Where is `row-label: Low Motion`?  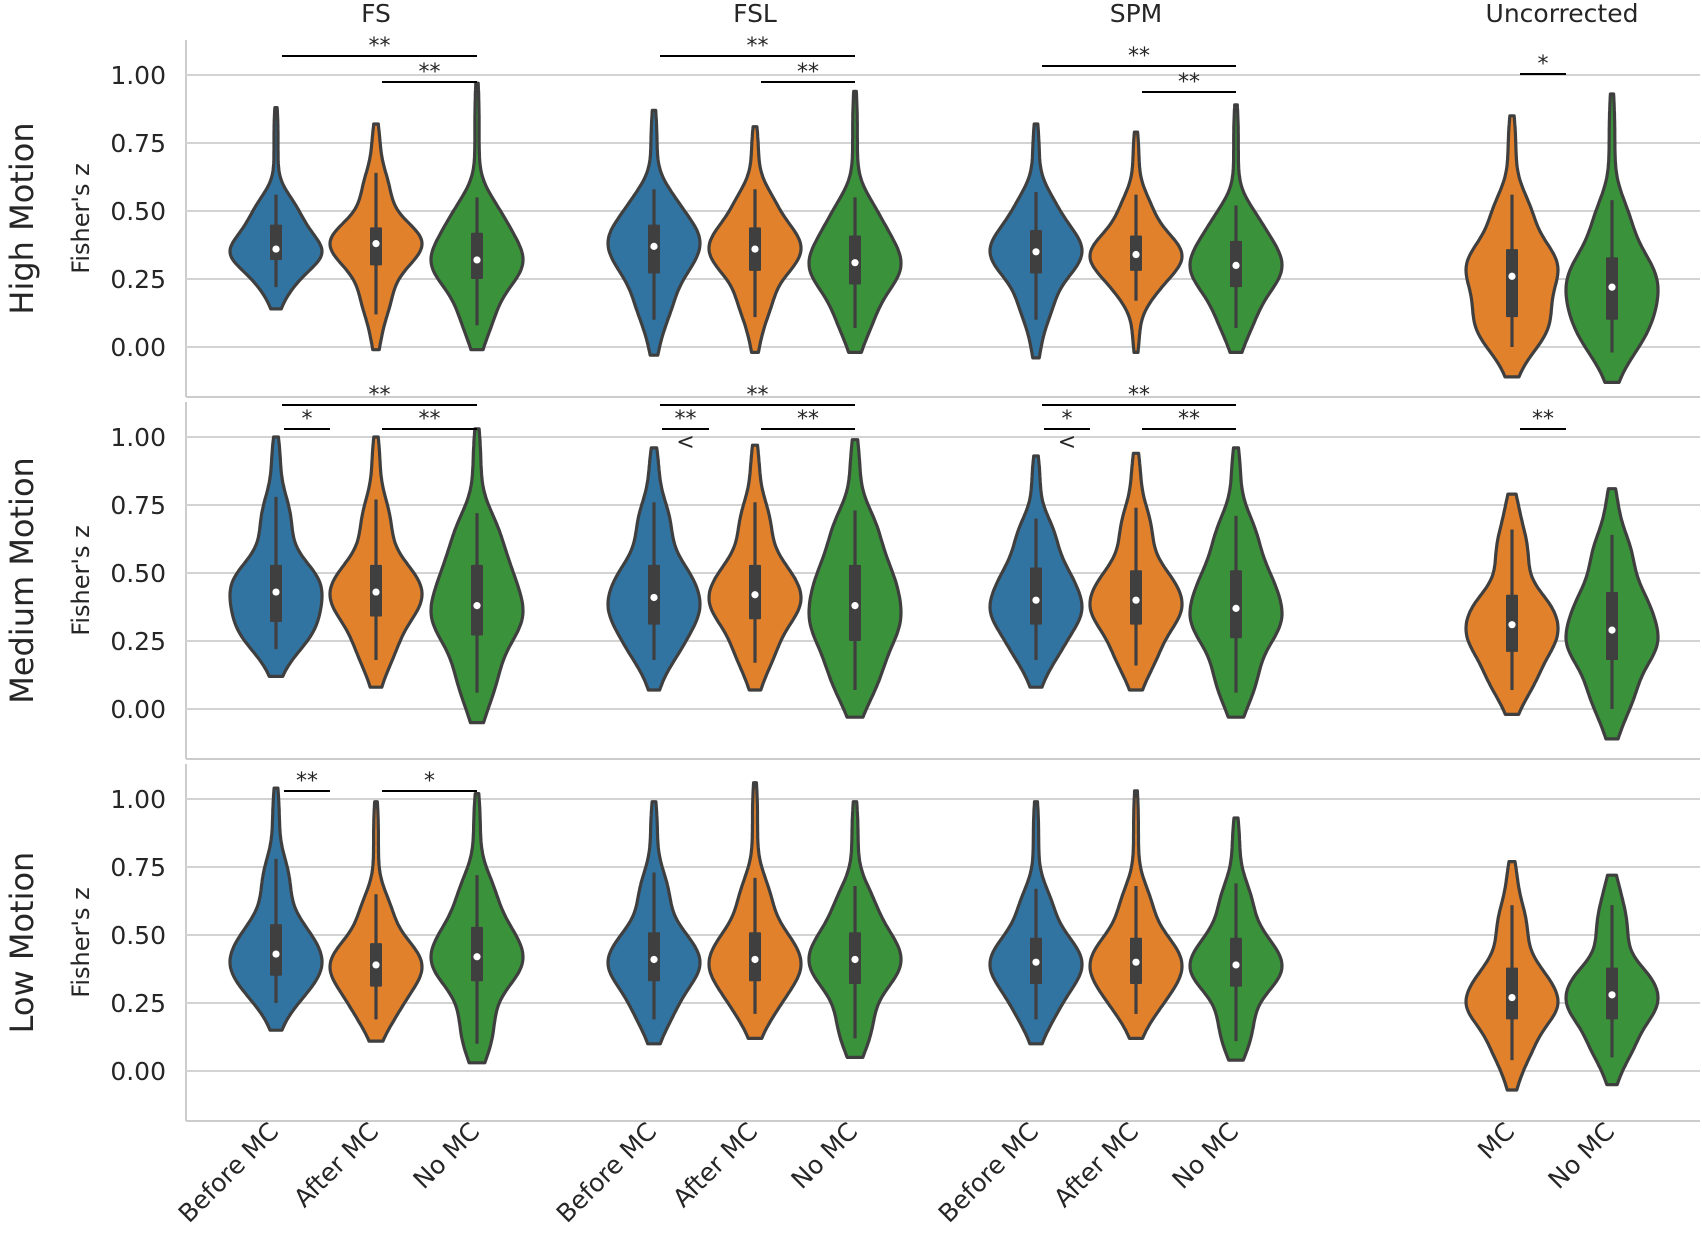
row-label: Low Motion is located at coordinates (22, 943).